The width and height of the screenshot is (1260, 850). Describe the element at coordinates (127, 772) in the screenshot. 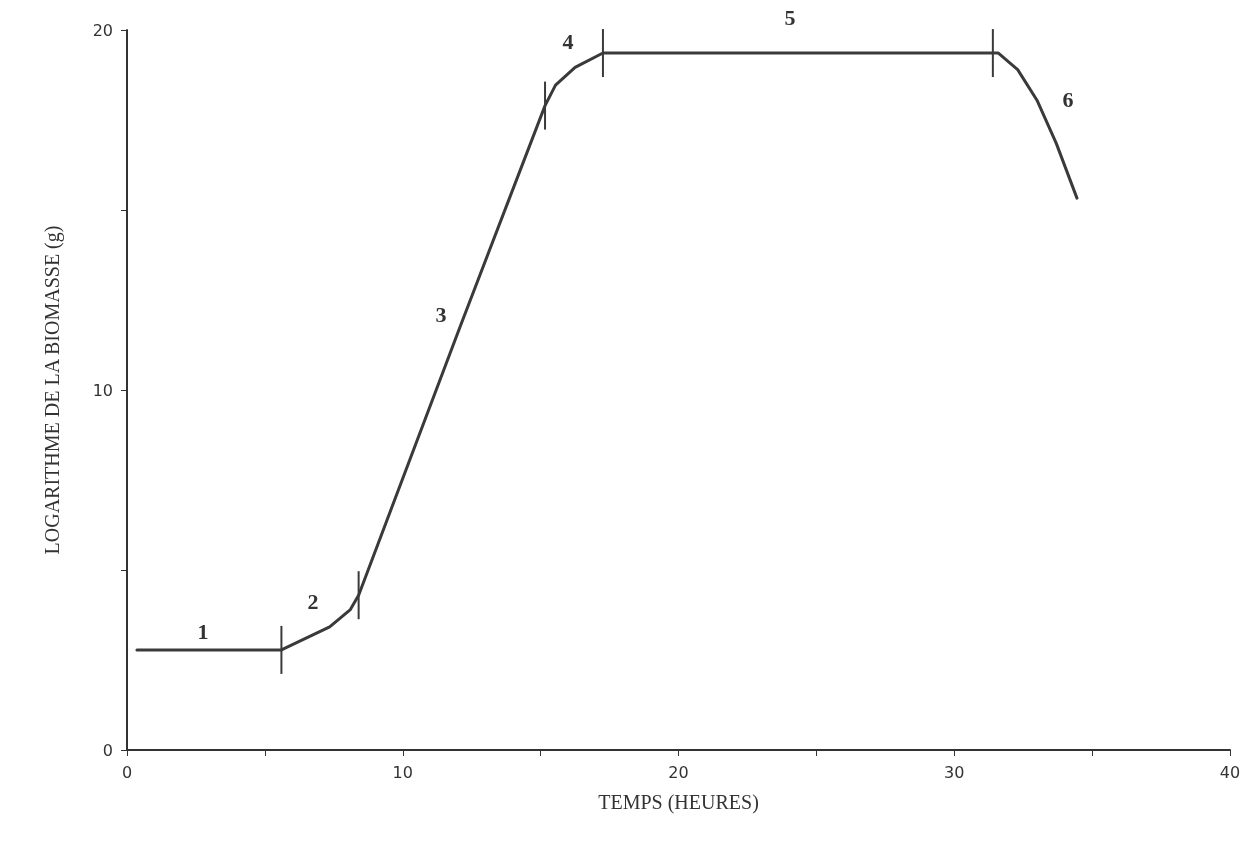

I see `x-tick-label: 0` at that location.